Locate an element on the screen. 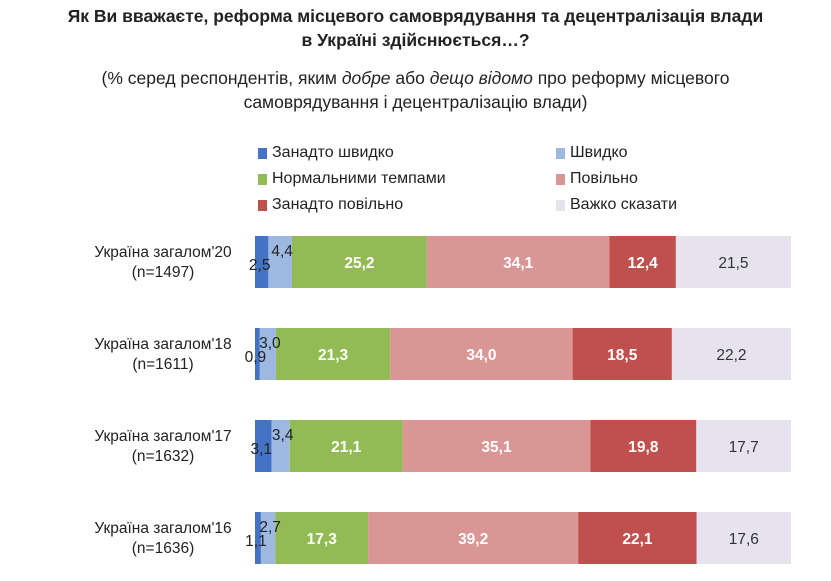 Image resolution: width=831 pixels, height=581 pixels. bar-2016-too-fast is located at coordinates (258, 538).